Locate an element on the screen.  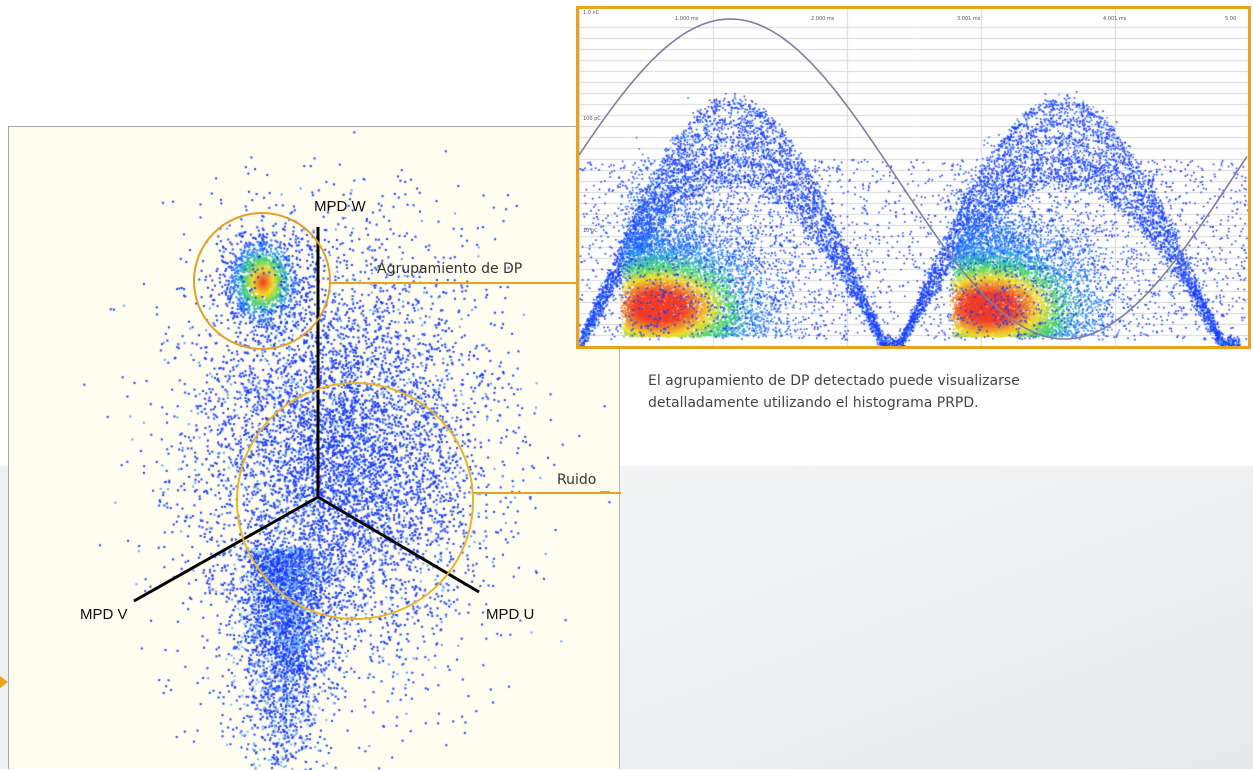
arrow-icon is located at coordinates (4, 682).